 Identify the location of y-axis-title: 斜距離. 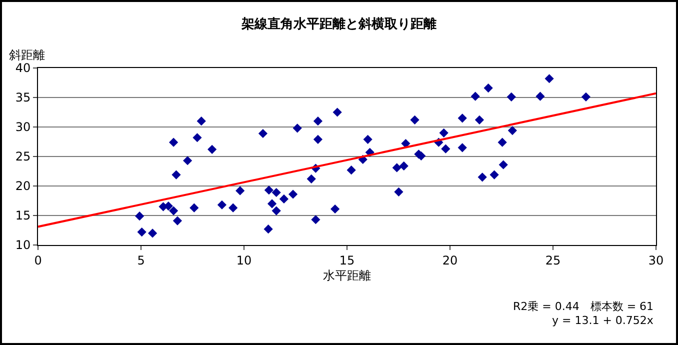
(27, 55).